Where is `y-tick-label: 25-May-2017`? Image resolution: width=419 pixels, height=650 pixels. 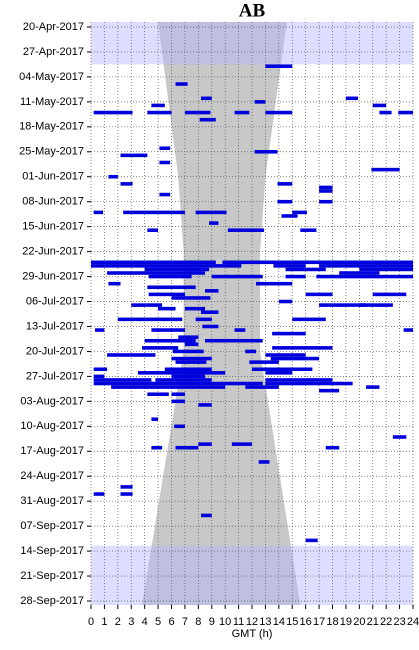 y-tick-label: 25-May-2017 is located at coordinates (51, 152).